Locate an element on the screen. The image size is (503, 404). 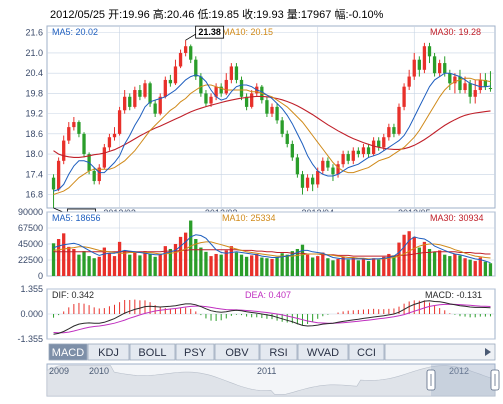
volume-y-tick: 90000 is located at coordinates (30, 212).